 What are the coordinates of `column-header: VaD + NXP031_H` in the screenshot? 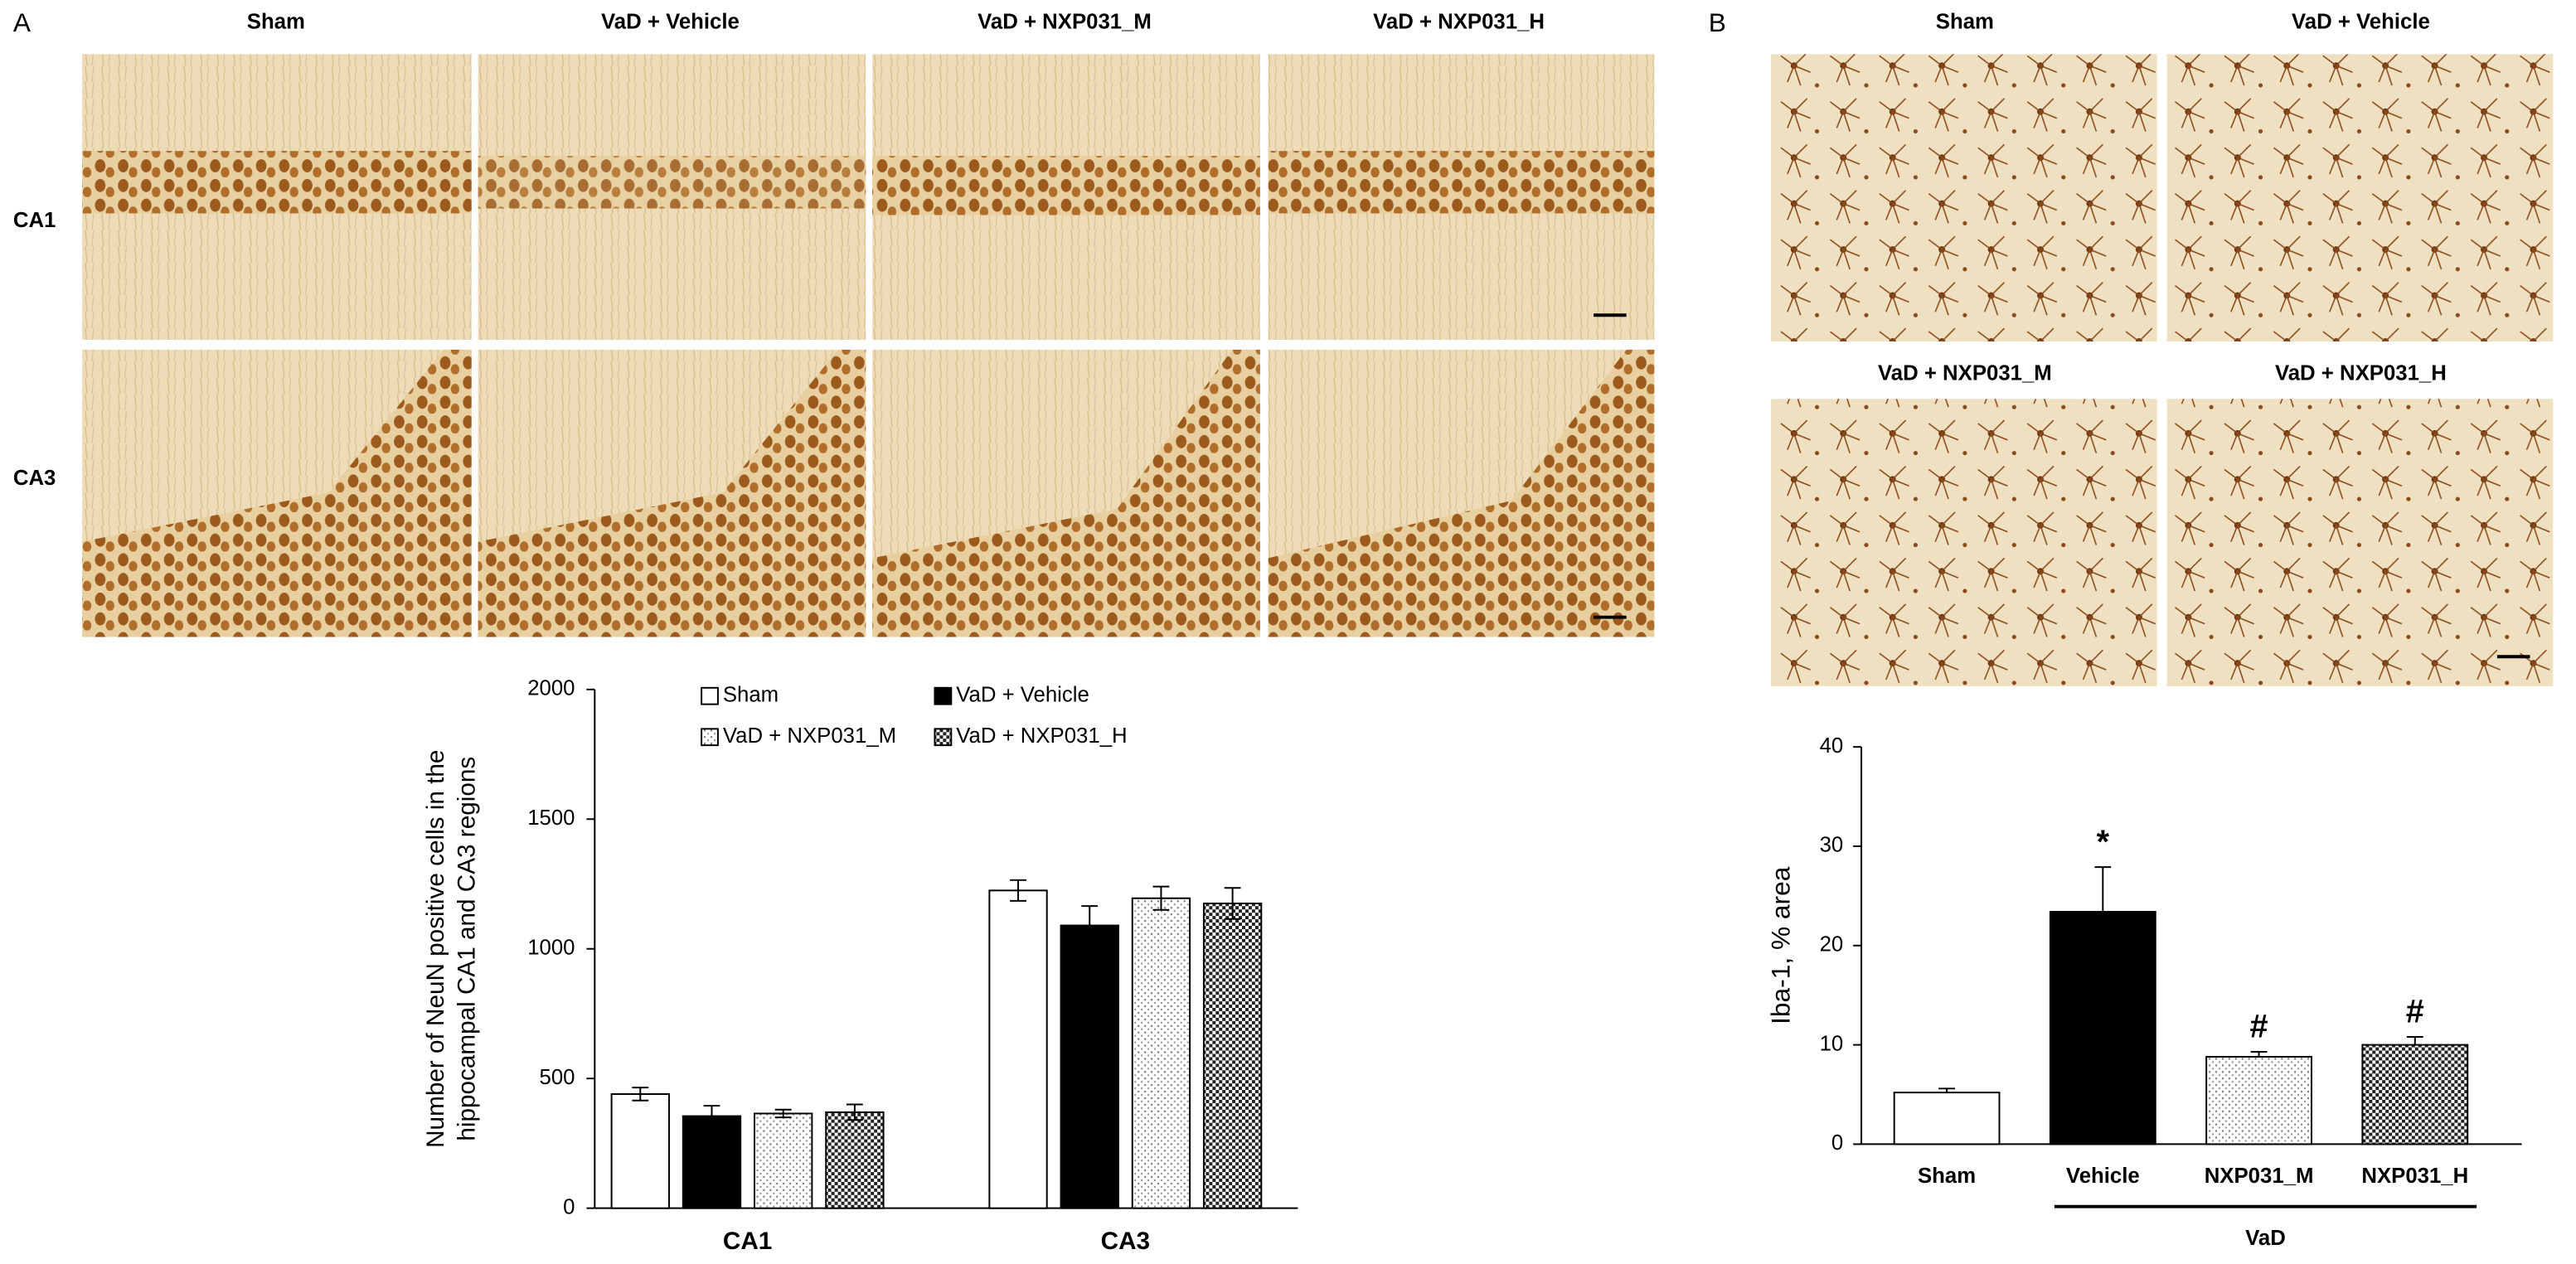 It's located at (1459, 23).